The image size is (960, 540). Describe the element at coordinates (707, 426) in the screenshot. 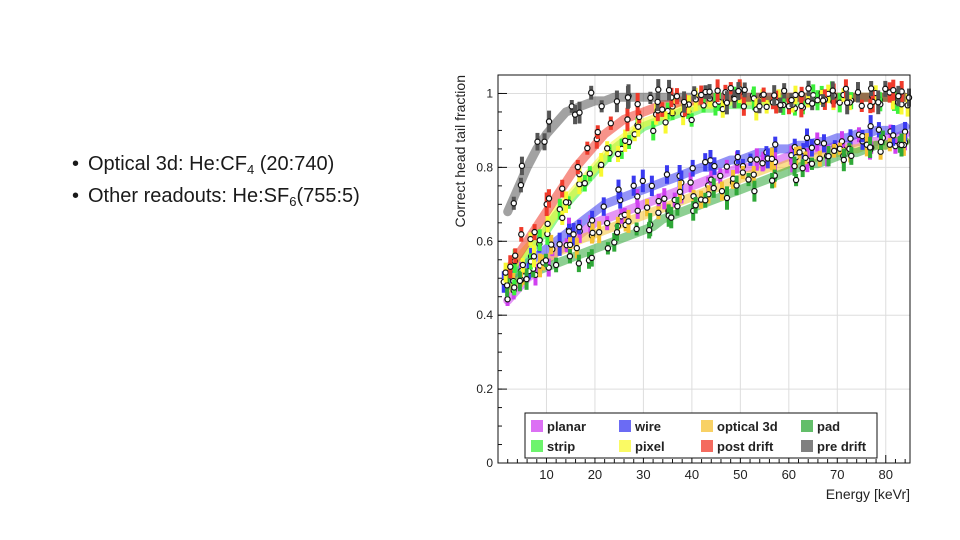

I see `legend-swatch-optical-3d` at that location.